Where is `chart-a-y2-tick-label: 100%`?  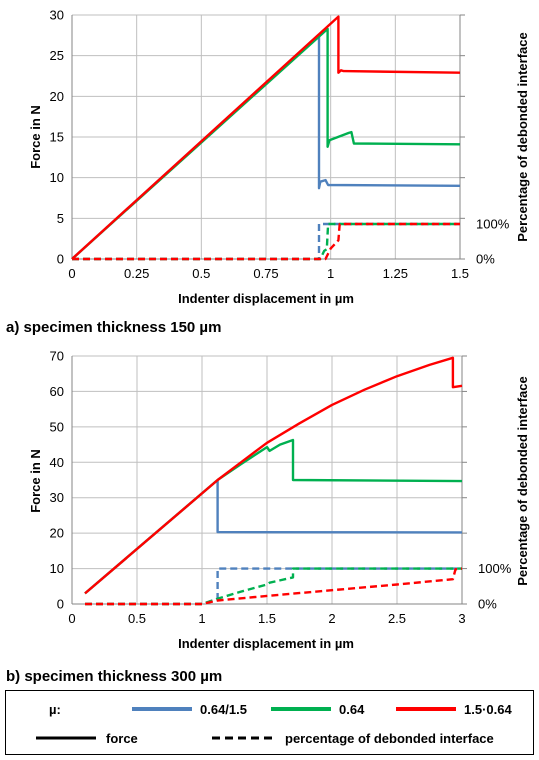
chart-a-y2-tick-label: 100% is located at coordinates (493, 224).